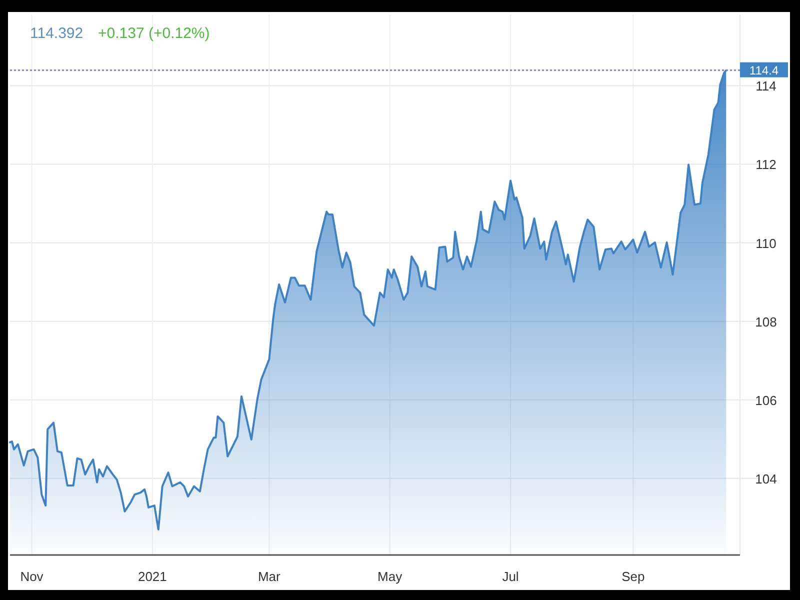  I want to click on y-tick-label: 110, so click(766, 243).